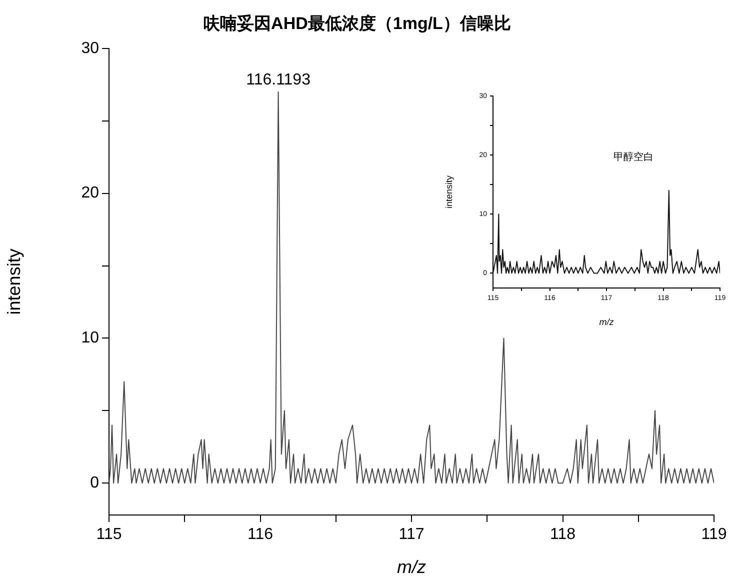  I want to click on x-tick-label: 115, so click(109, 535).